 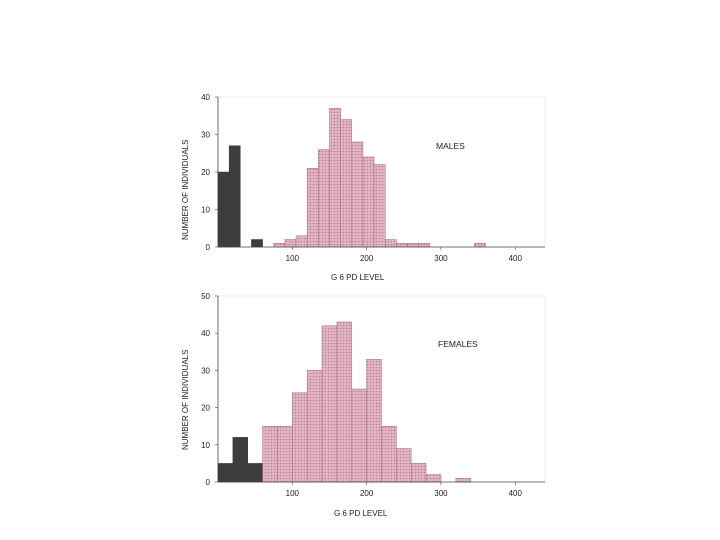 I want to click on females-y-tick-20: 20, so click(x=205, y=408).